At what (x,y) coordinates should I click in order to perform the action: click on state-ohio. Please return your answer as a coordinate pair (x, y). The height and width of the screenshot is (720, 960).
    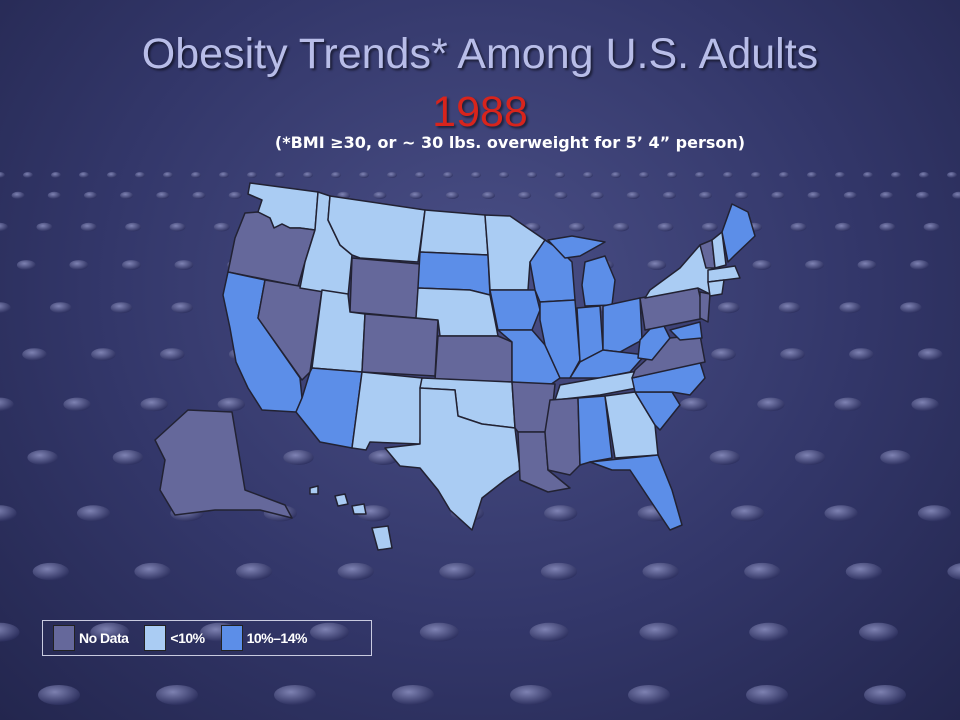
    Looking at the image, I should click on (622, 325).